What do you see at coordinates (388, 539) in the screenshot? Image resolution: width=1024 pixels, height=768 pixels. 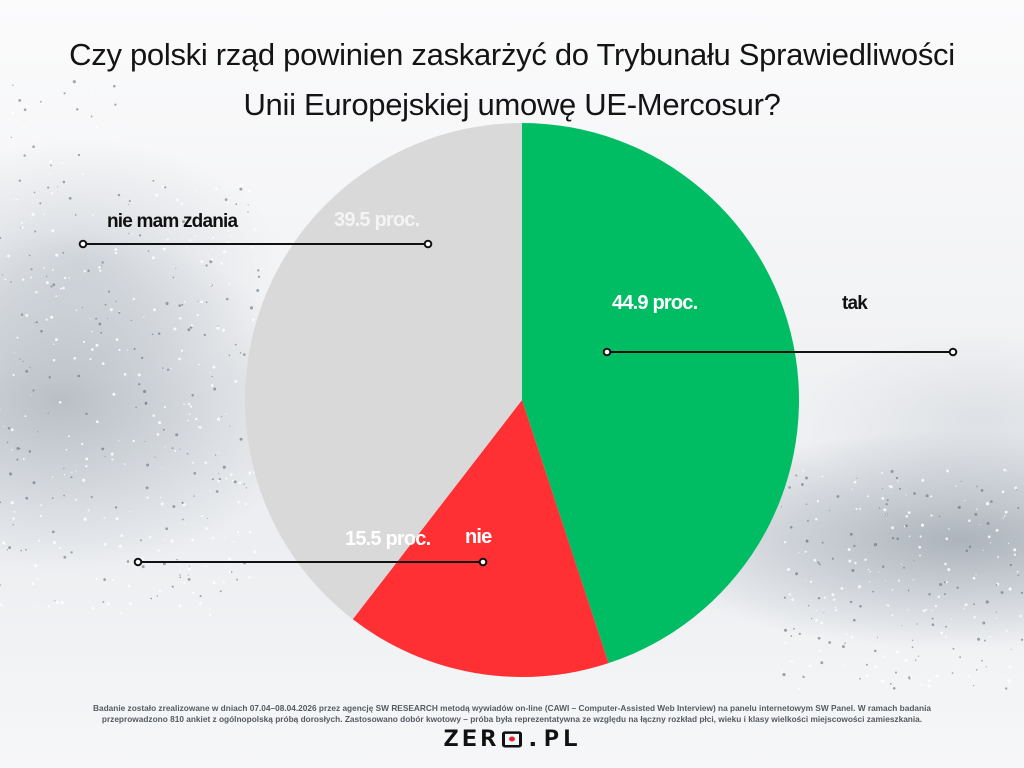 I see `label-nie-percent: 15.5 proc.` at bounding box center [388, 539].